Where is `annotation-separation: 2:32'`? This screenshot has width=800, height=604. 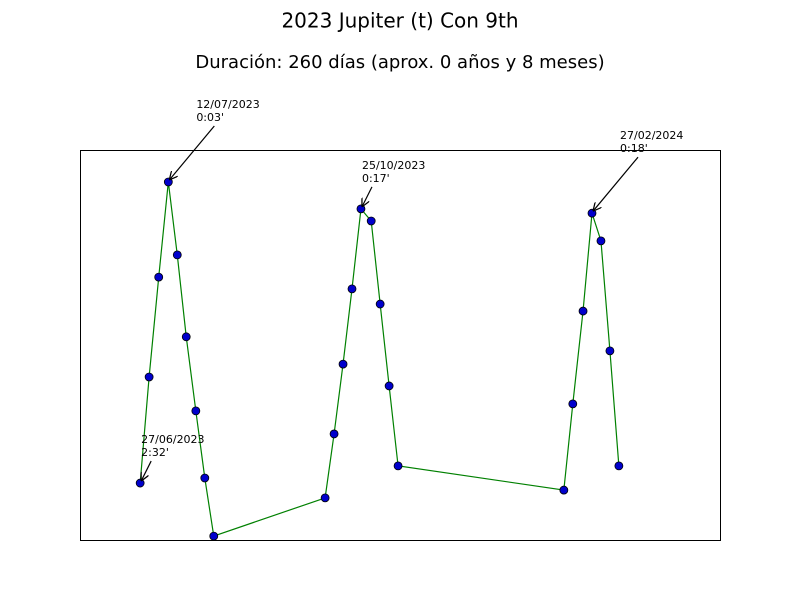 annotation-separation: 2:32' is located at coordinates (155, 452).